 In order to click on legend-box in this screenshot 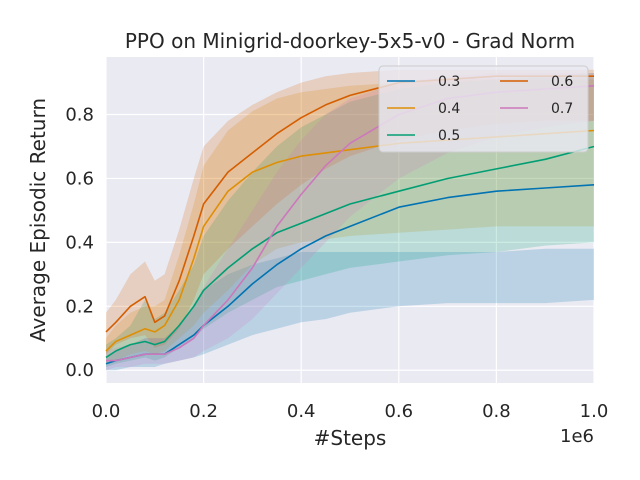, I will do `click(483, 109)`.